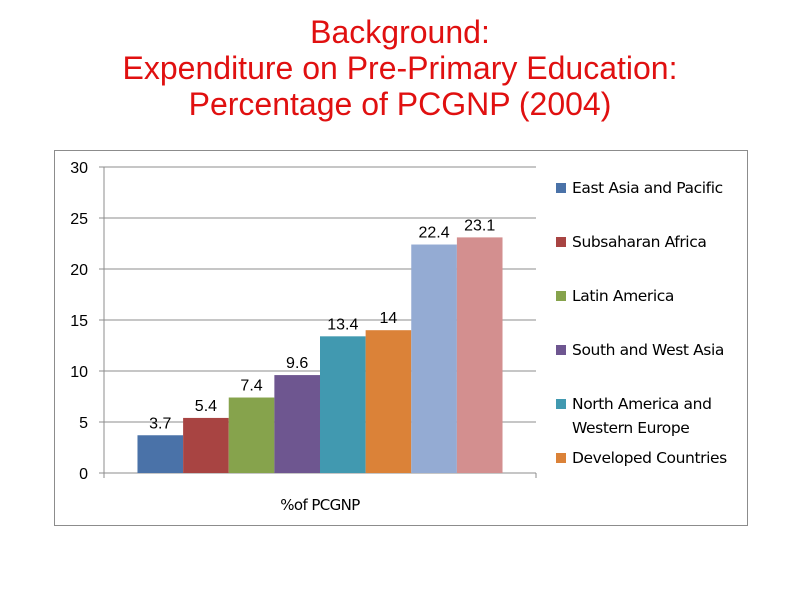 The width and height of the screenshot is (800, 600). What do you see at coordinates (297, 363) in the screenshot?
I see `data-label: 9.6` at bounding box center [297, 363].